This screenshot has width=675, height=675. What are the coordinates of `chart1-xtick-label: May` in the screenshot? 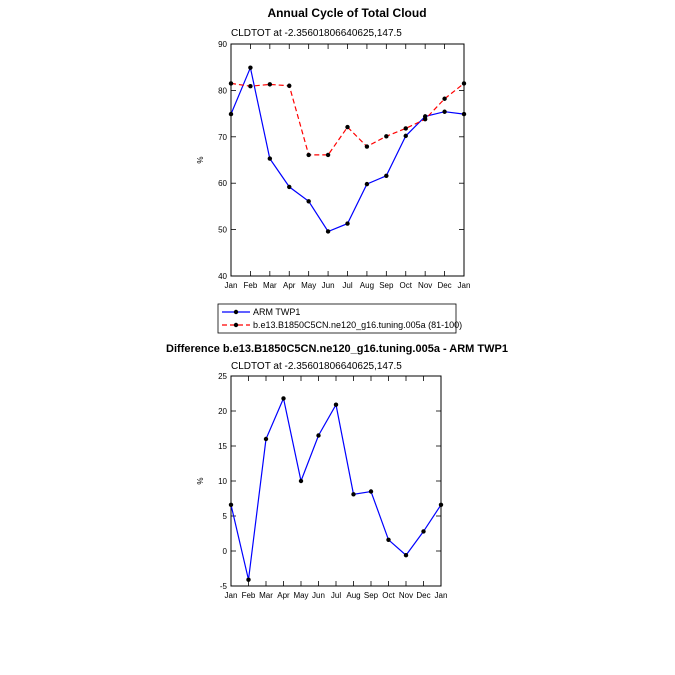 It's located at (308, 285).